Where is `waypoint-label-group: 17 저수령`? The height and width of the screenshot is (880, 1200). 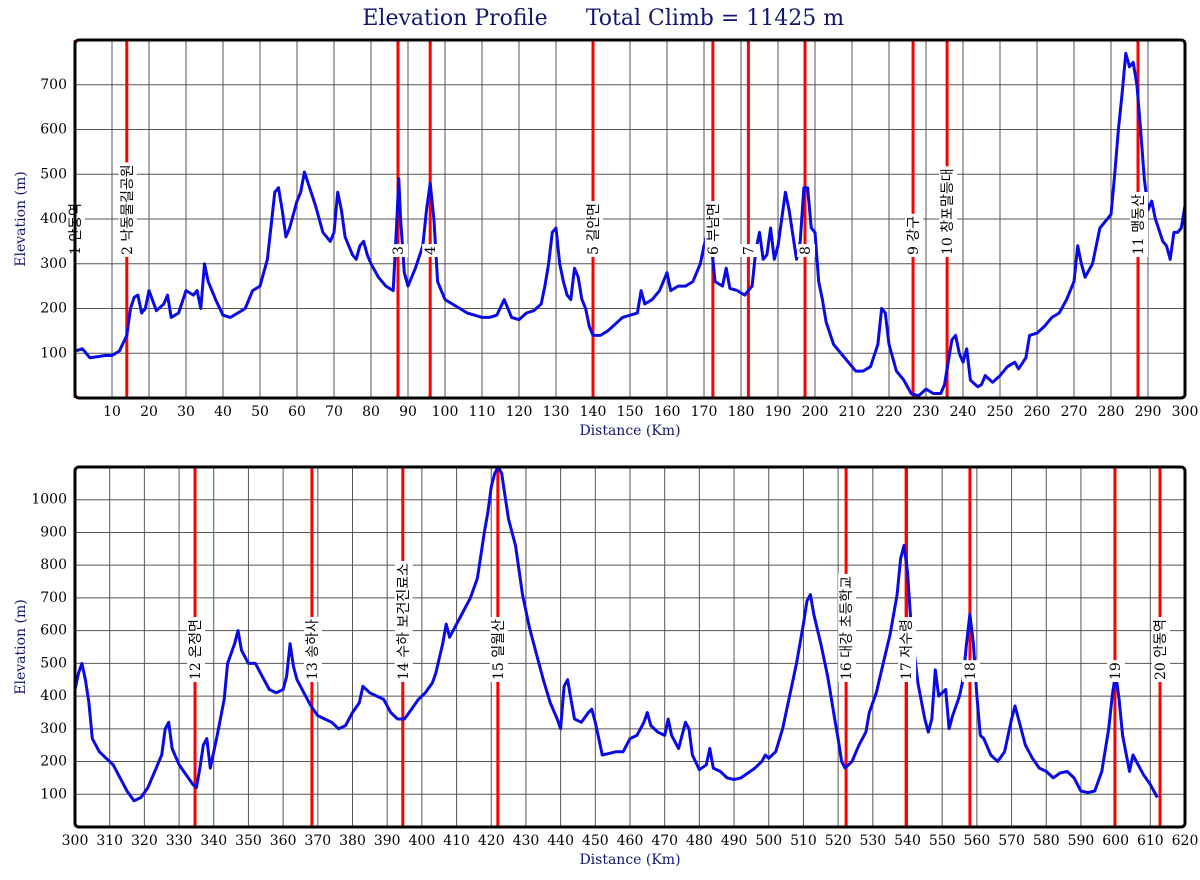
waypoint-label-group: 17 저수령 is located at coordinates (907, 649).